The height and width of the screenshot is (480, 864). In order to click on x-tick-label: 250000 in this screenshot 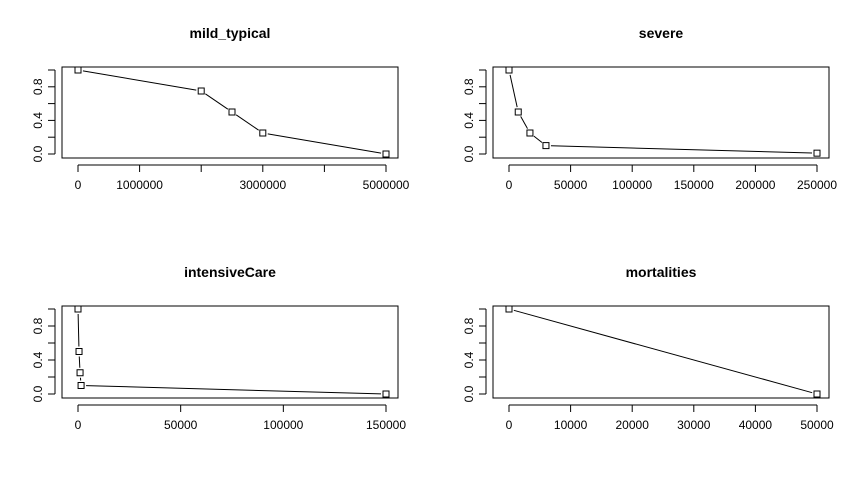, I will do `click(817, 185)`.